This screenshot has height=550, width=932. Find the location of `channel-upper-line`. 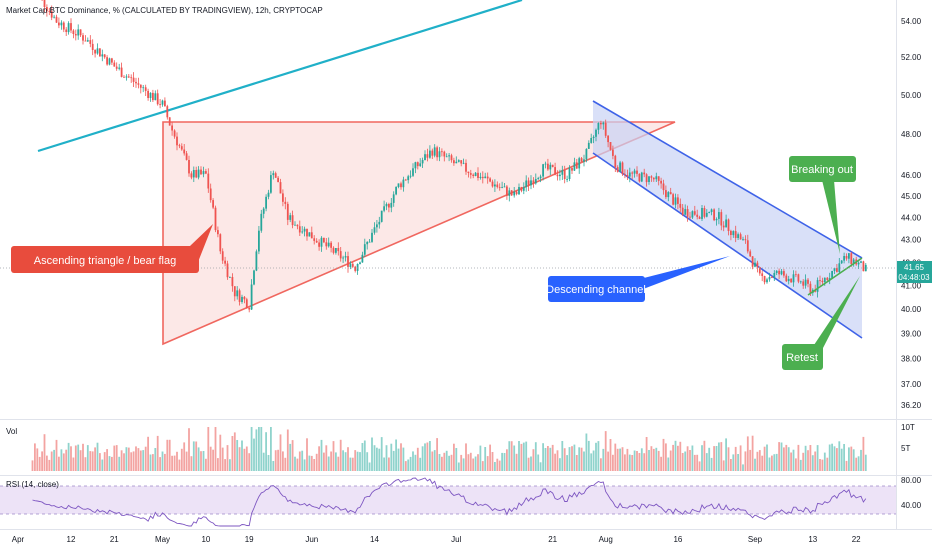

channel-upper-line is located at coordinates (727, 179).